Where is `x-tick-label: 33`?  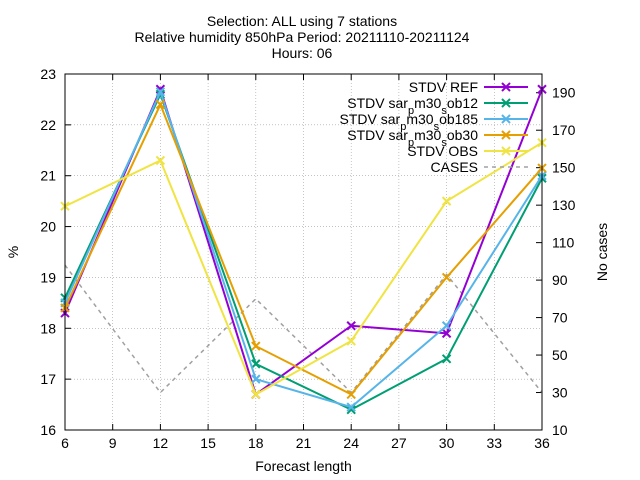 x-tick-label: 33 is located at coordinates (495, 443).